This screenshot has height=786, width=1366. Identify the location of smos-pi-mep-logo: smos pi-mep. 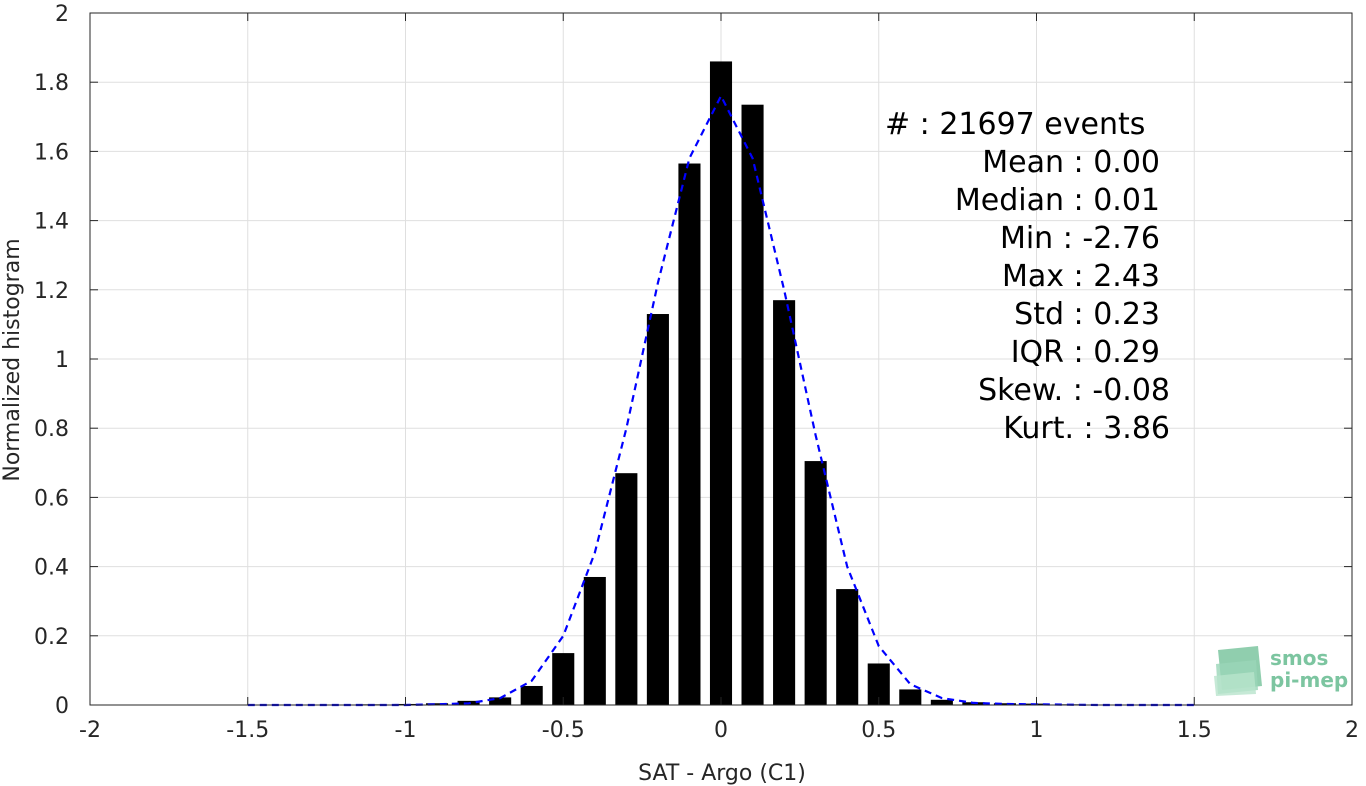
(1281, 671).